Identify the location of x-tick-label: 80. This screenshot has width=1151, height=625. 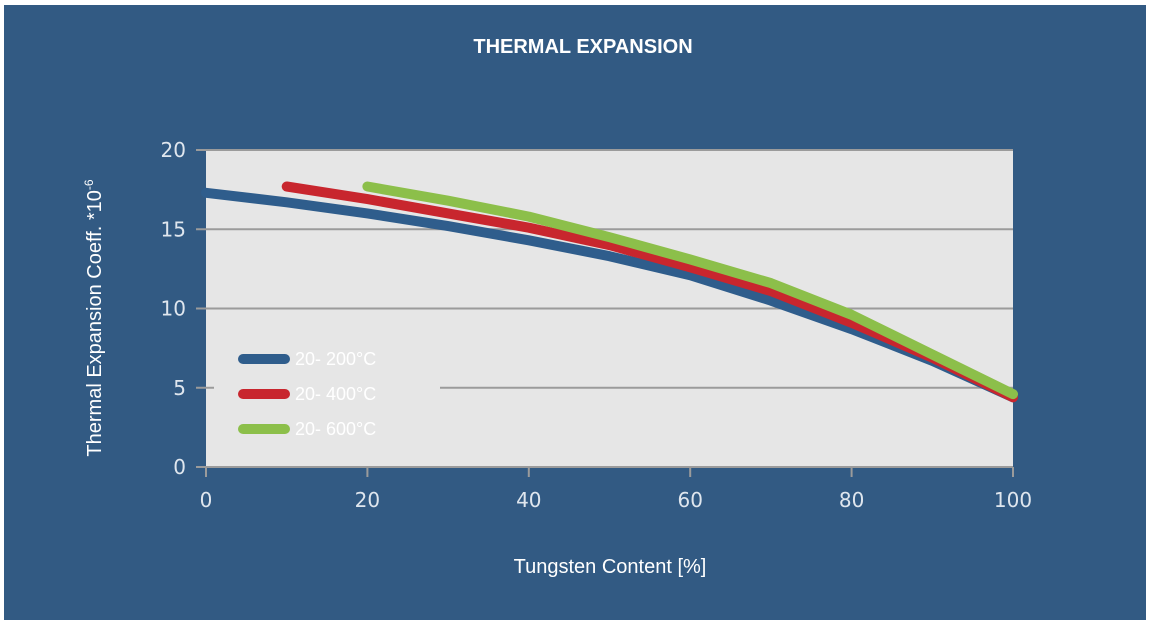
(851, 500).